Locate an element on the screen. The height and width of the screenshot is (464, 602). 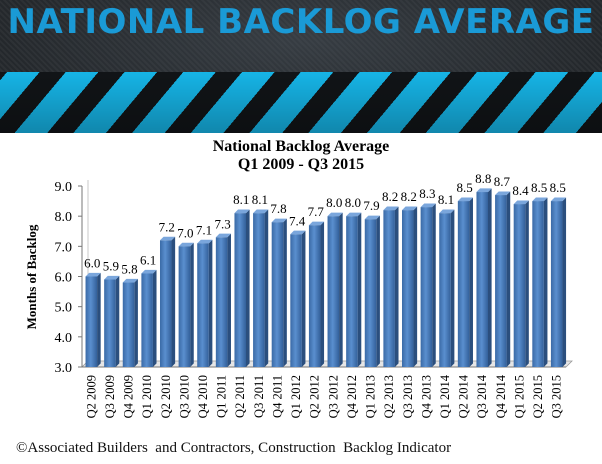
chart-subtitle: Q1 2009 - Q3 2015 is located at coordinates (301, 164).